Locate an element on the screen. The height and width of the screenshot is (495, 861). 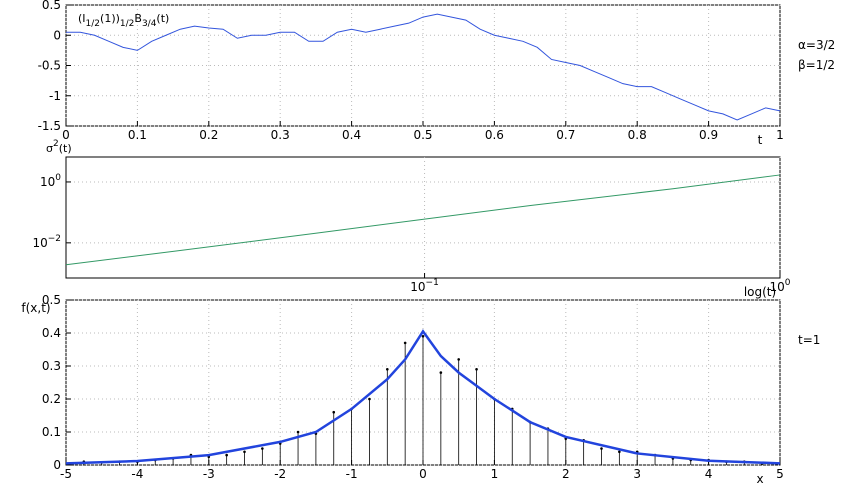
tick-label: 0.7 is located at coordinates (565, 135).